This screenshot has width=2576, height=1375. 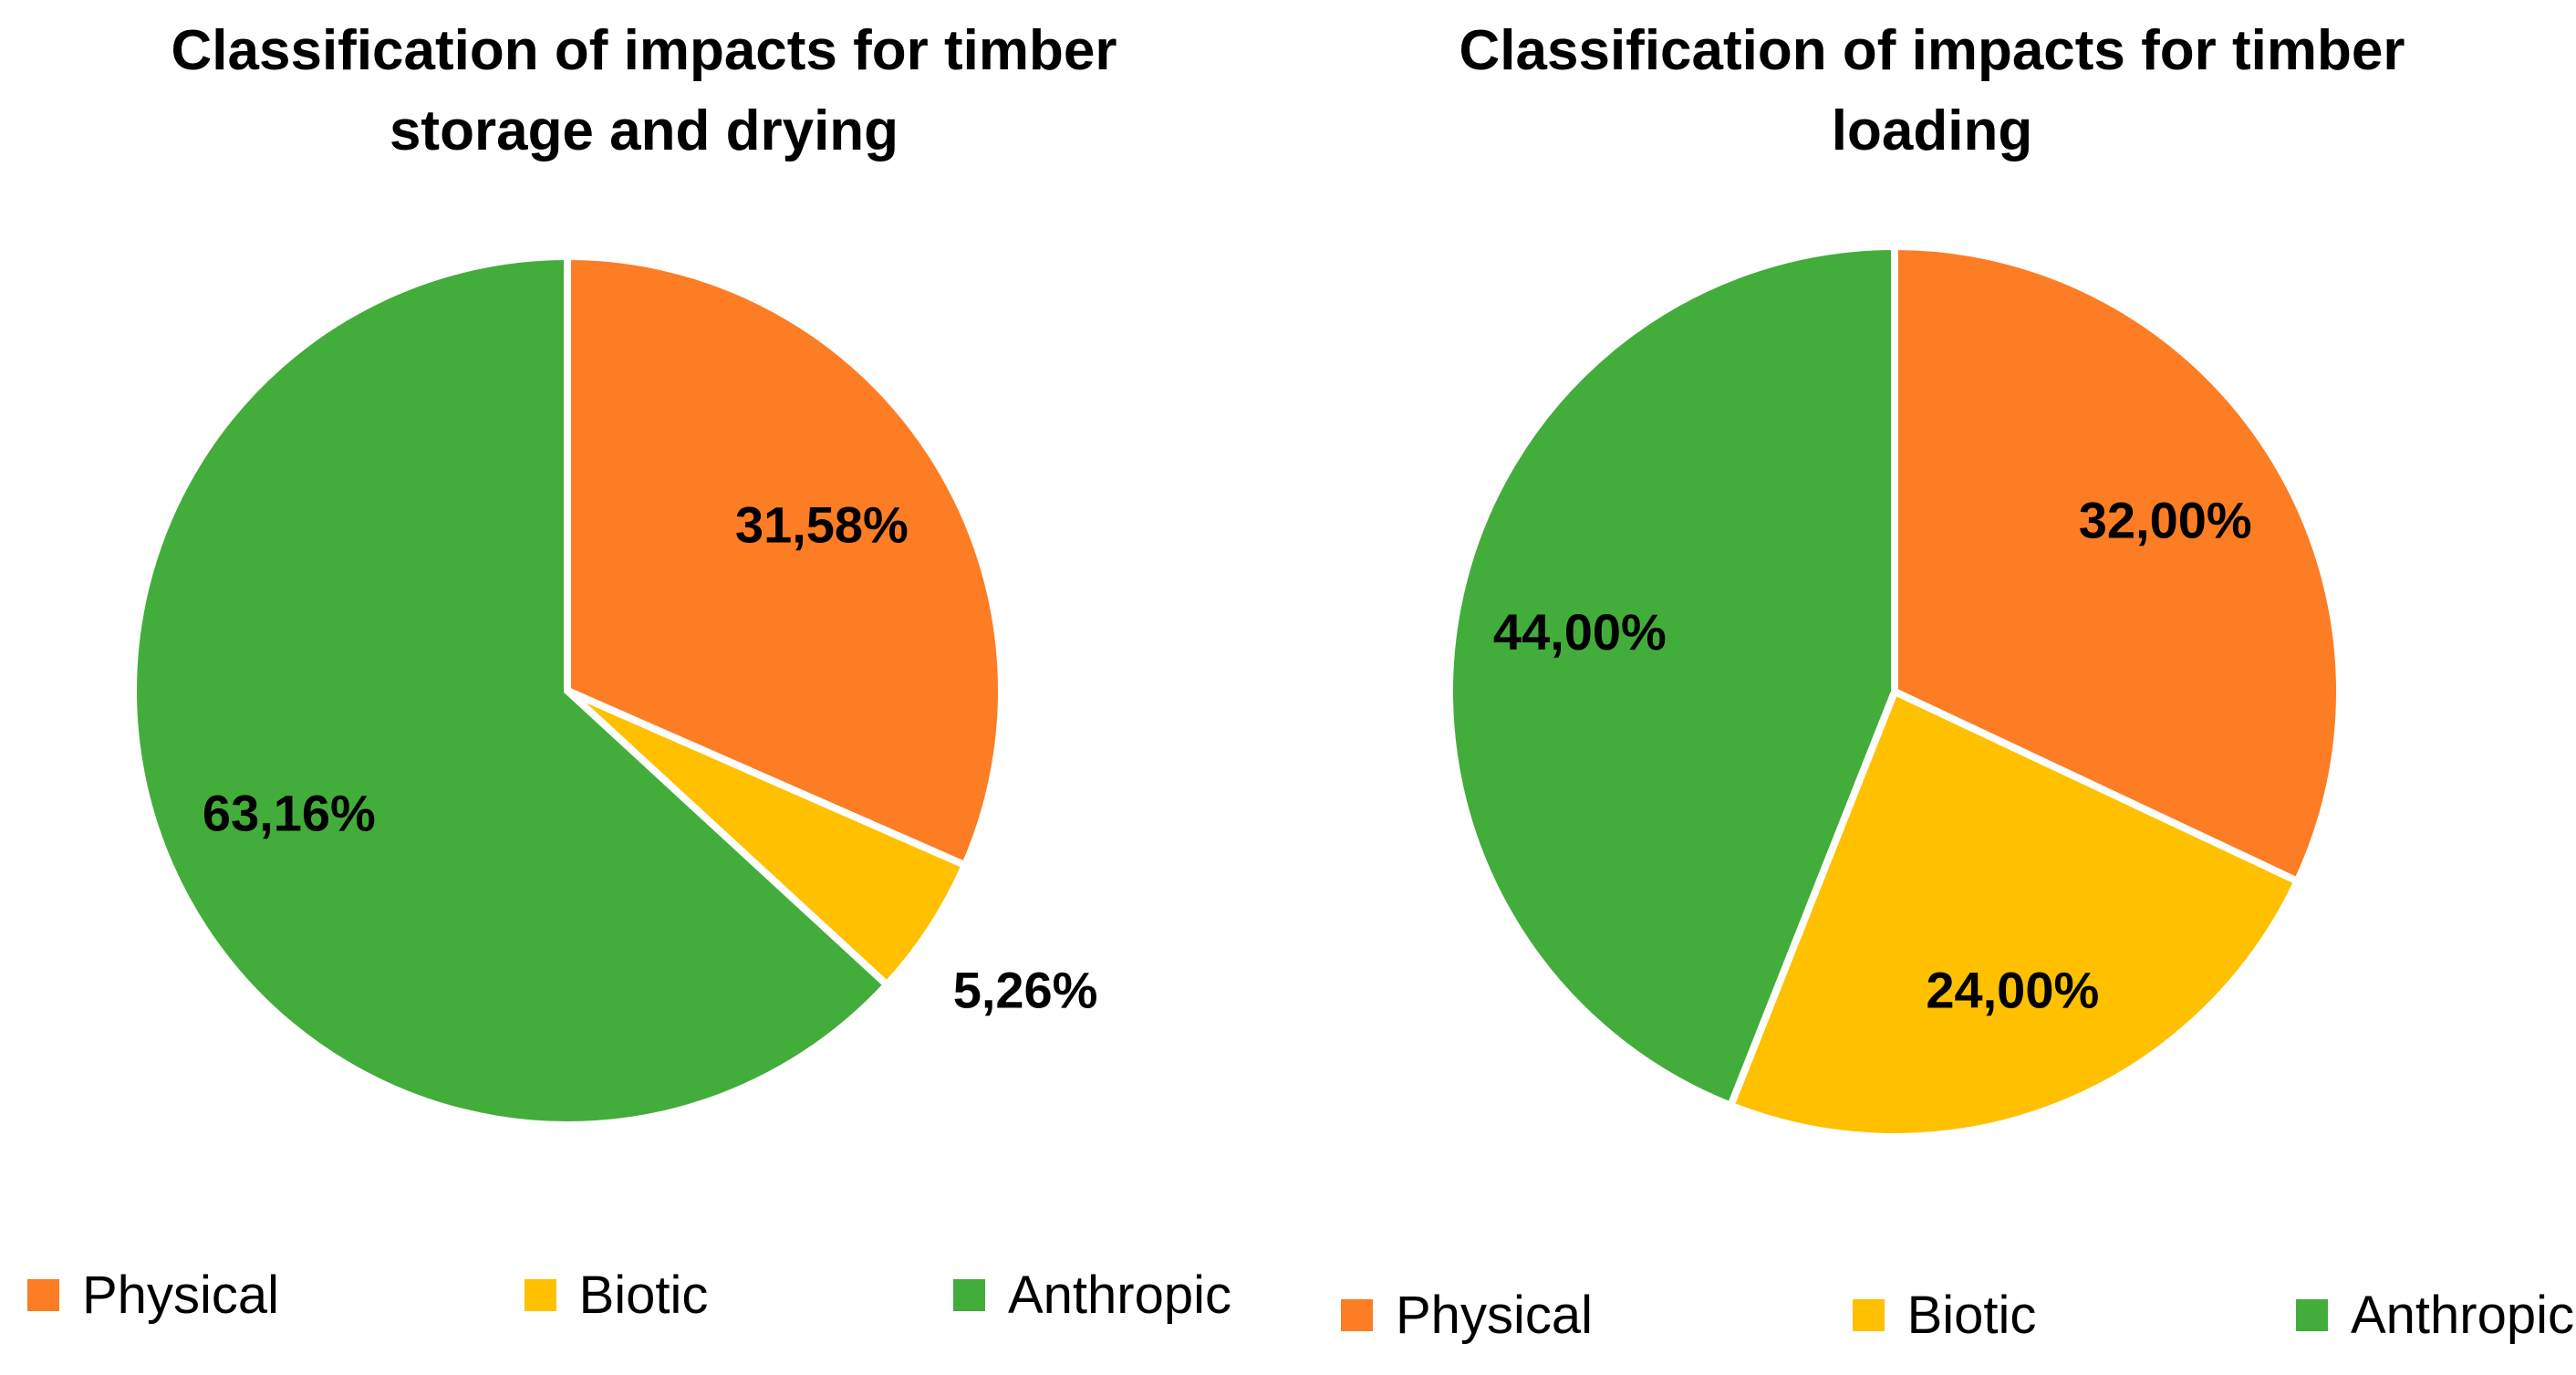 What do you see at coordinates (2165, 520) in the screenshot?
I see `slice-label-physical: 32,00%` at bounding box center [2165, 520].